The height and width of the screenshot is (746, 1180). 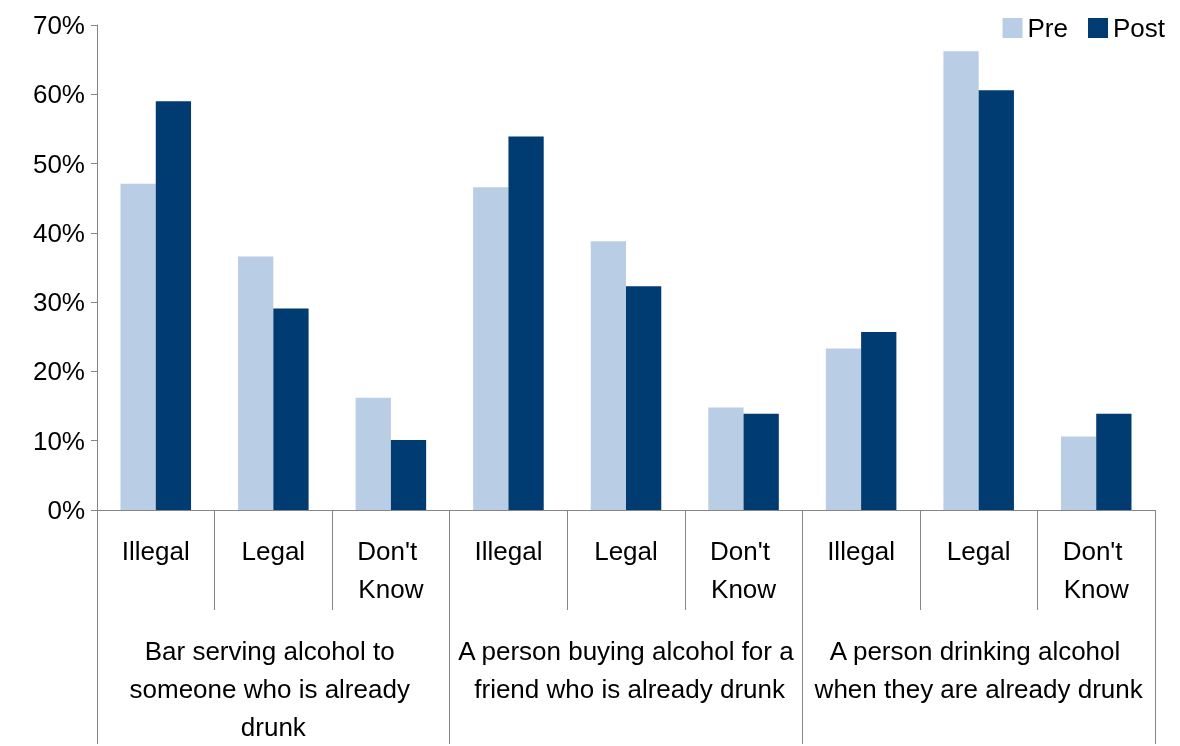 I want to click on legend-label: Post, so click(x=1139, y=28).